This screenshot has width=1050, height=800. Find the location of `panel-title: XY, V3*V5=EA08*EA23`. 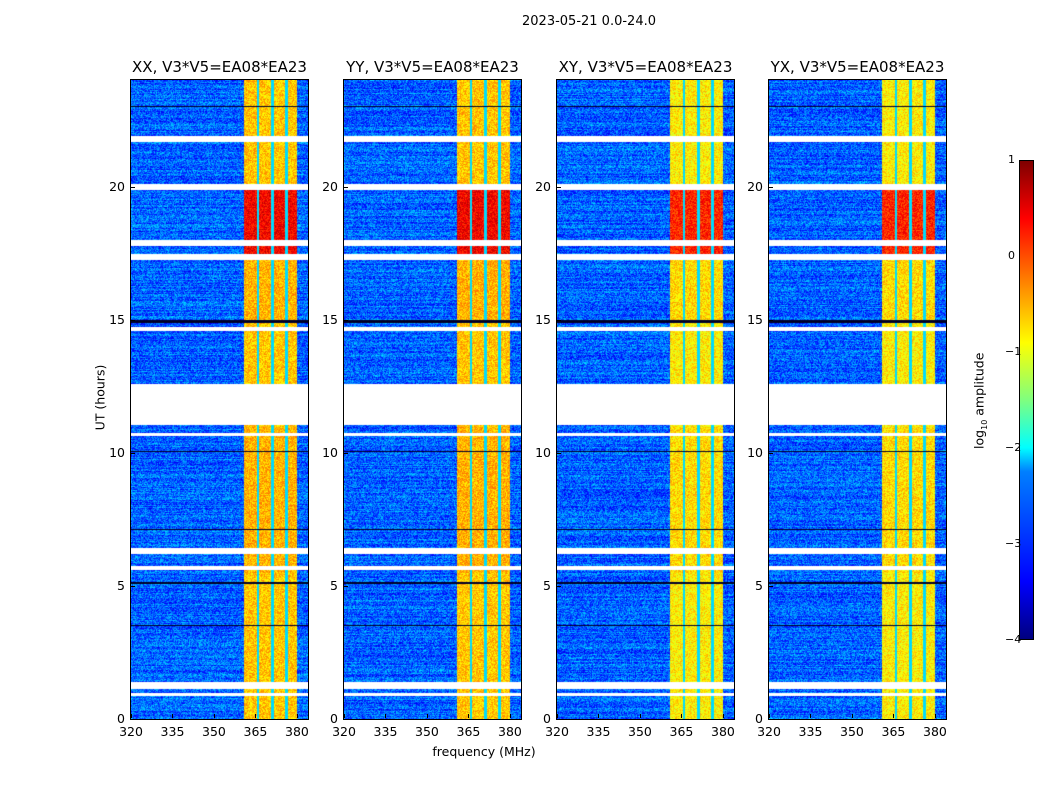

panel-title: XY, V3*V5=EA08*EA23 is located at coordinates (645, 67).